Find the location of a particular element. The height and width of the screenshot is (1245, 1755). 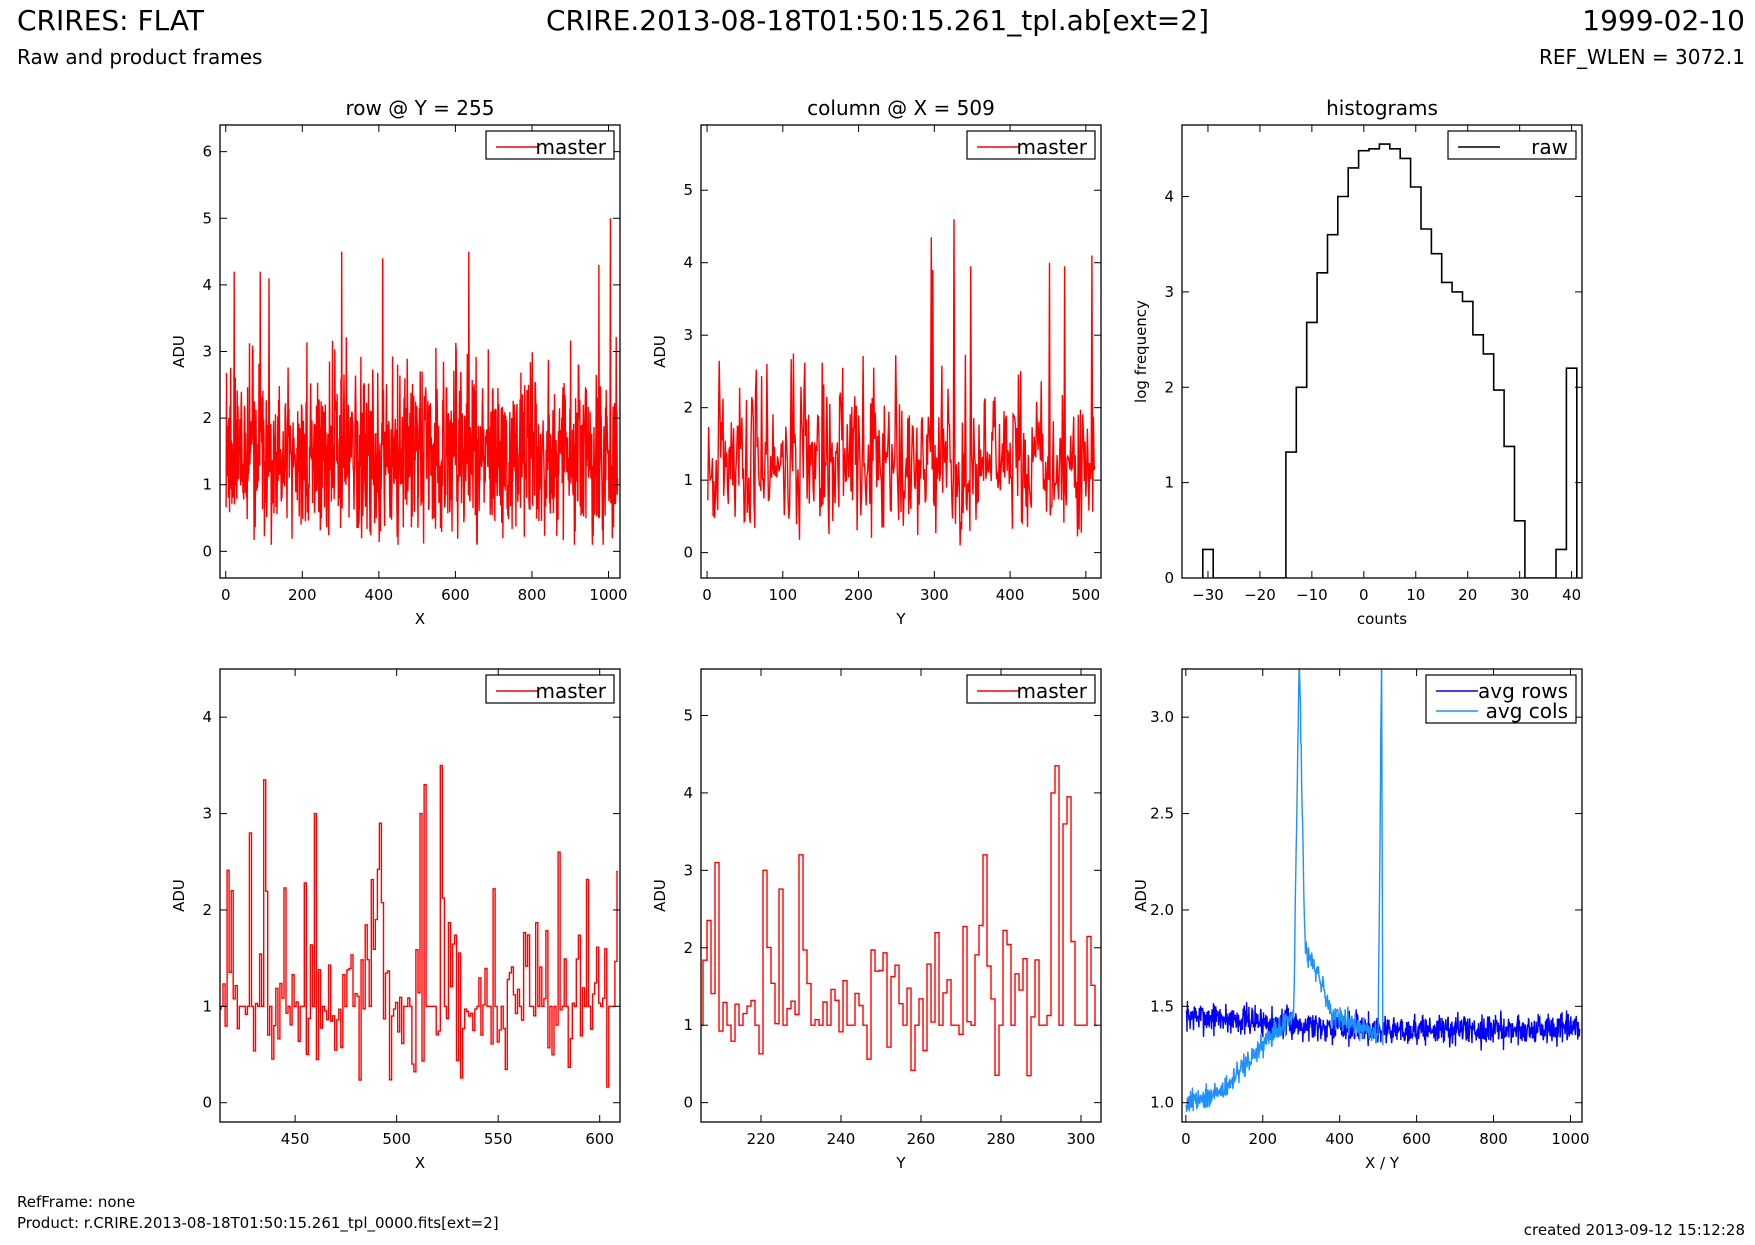

y-tick-label: 1.5 is located at coordinates (1162, 1006).